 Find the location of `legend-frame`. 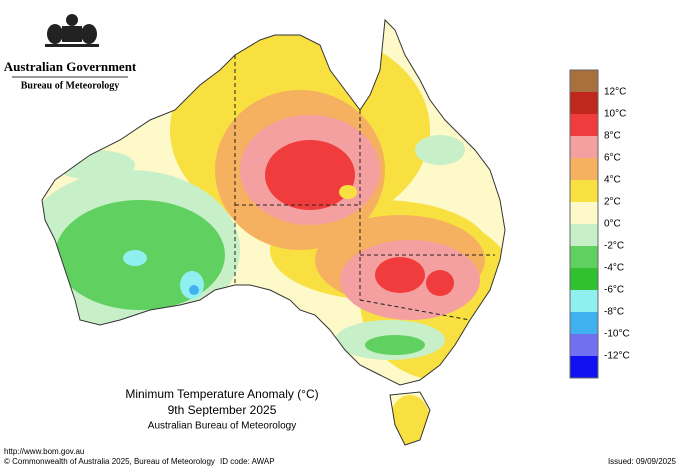

legend-frame is located at coordinates (584, 224).